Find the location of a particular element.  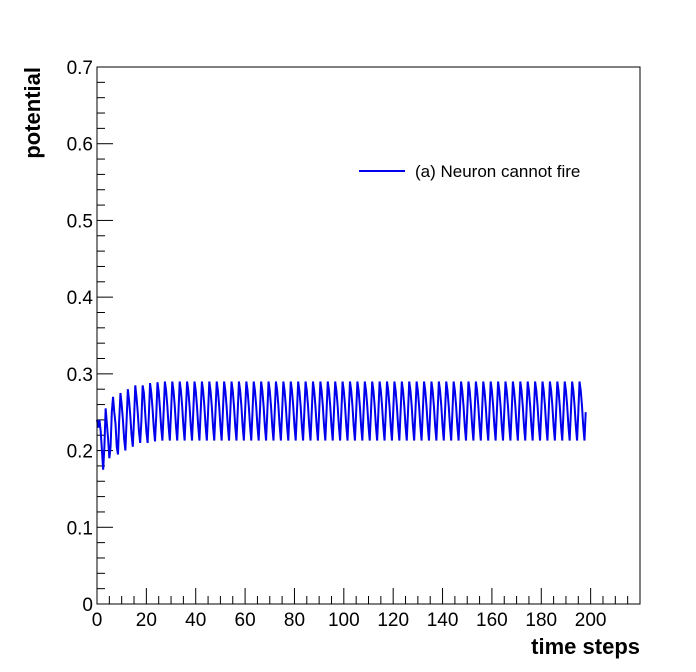

x-tick-label: 140 is located at coordinates (443, 620).